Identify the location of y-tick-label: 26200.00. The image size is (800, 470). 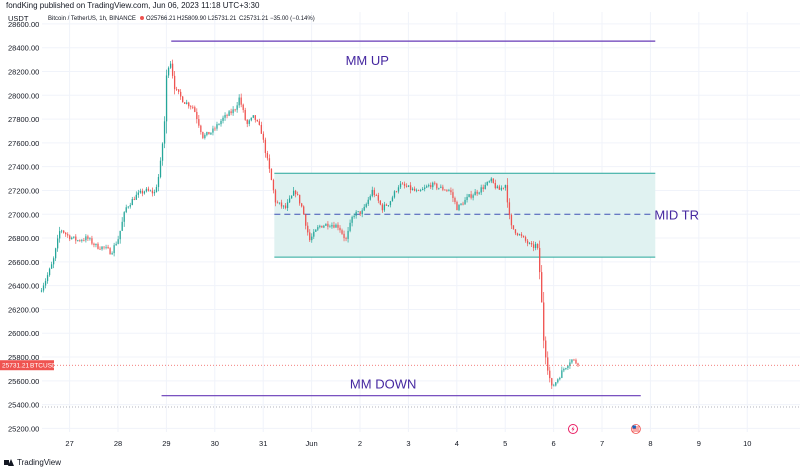
(23, 309).